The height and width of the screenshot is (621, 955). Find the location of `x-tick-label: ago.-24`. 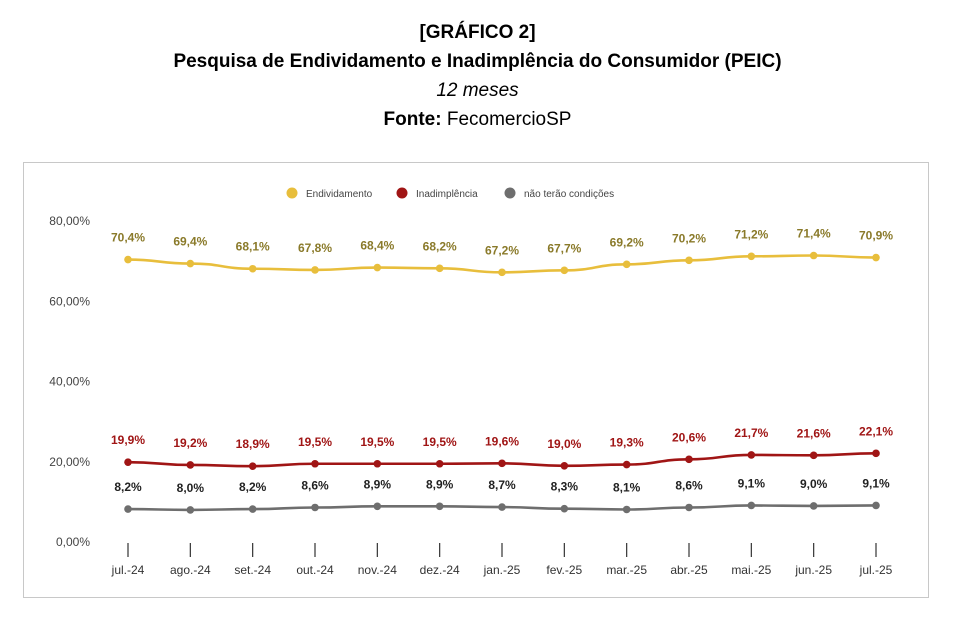

x-tick-label: ago.-24 is located at coordinates (190, 570).